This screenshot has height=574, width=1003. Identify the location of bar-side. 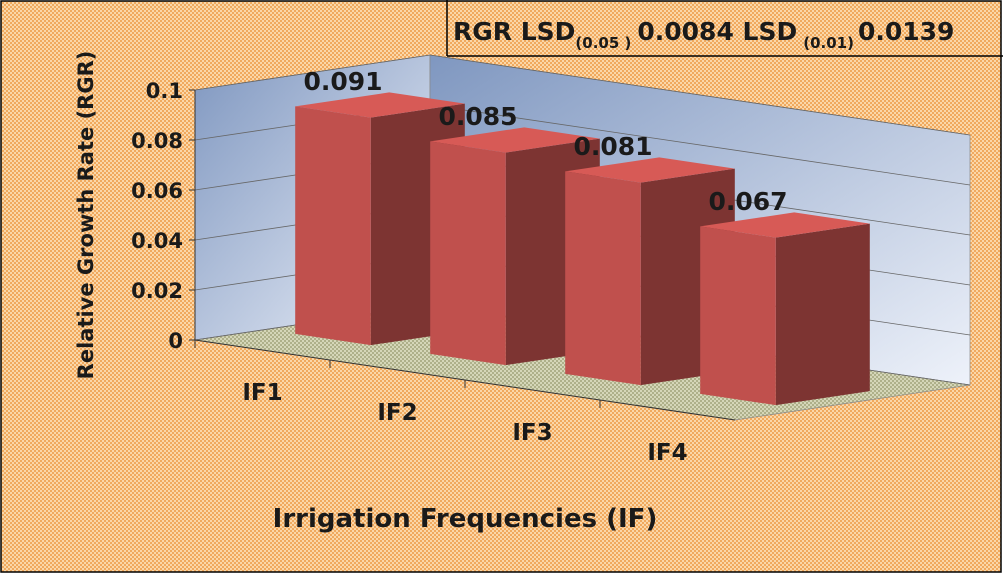
(822, 314).